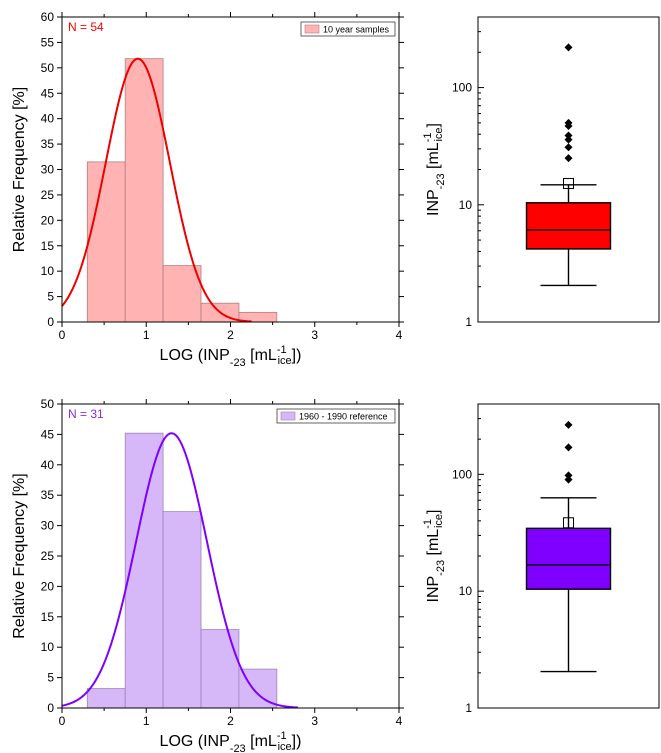  What do you see at coordinates (86, 27) in the screenshot?
I see `sample-count-label: N = 54` at bounding box center [86, 27].